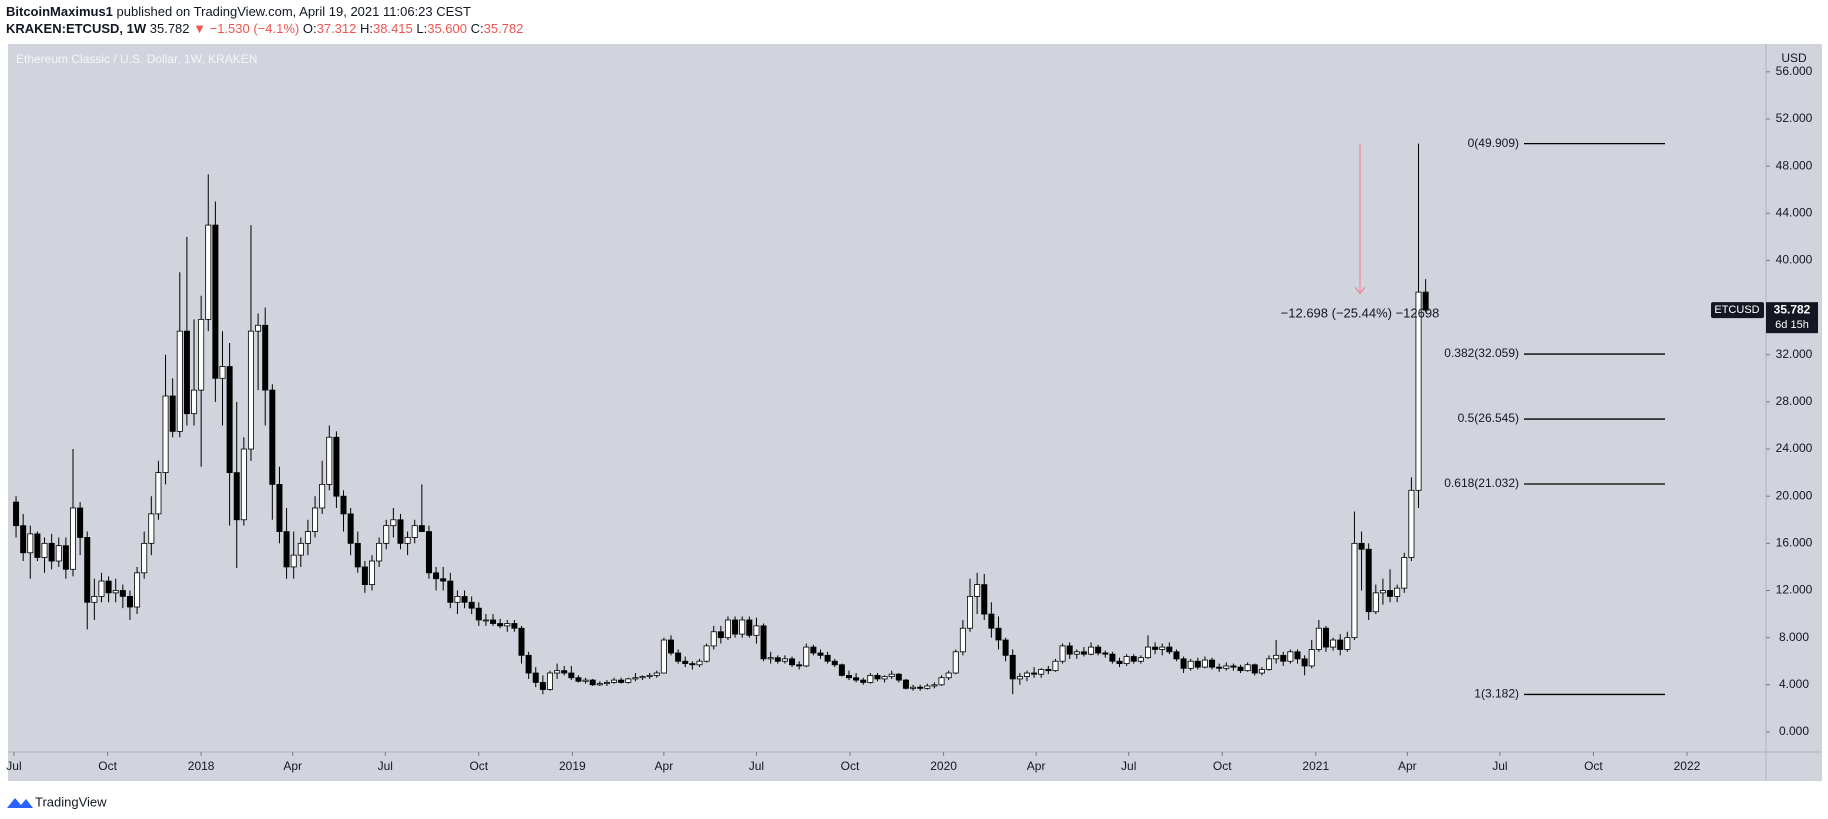 The height and width of the screenshot is (819, 1828). What do you see at coordinates (1792, 325) in the screenshot?
I see `countdown-text: 6d 15h` at bounding box center [1792, 325].